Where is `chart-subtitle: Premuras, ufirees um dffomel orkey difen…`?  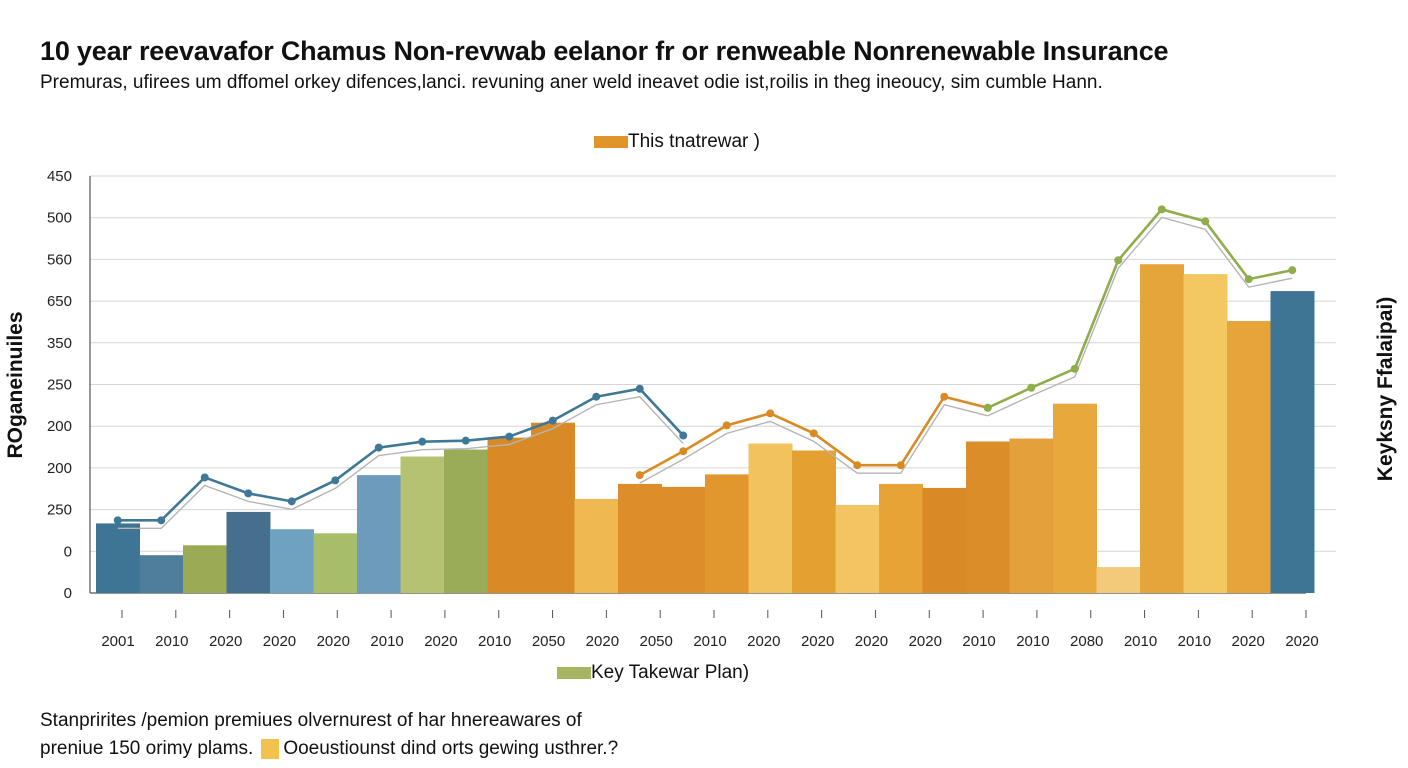
chart-subtitle: Premuras, ufirees um dffomel orkey difen… is located at coordinates (571, 82).